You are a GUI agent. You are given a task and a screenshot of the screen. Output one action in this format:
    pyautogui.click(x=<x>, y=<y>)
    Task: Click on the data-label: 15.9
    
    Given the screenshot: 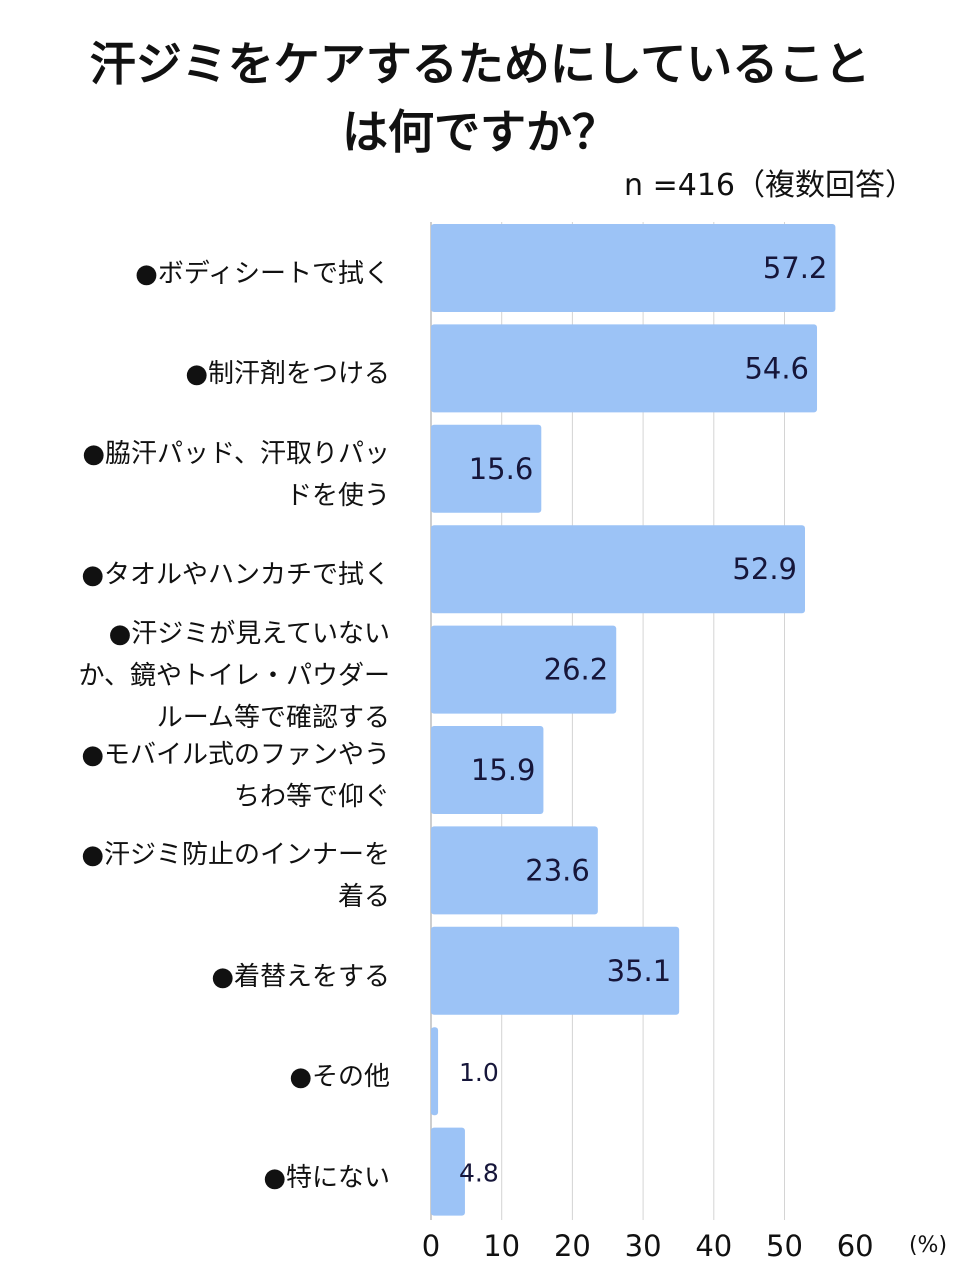 What is the action you would take?
    pyautogui.click(x=503, y=770)
    